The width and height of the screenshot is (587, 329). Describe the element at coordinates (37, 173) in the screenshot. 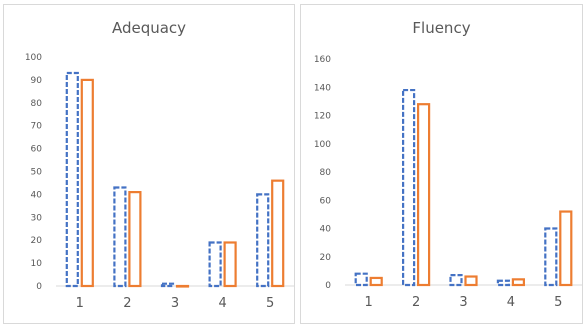

I see `y-tick-label: 50` at that location.